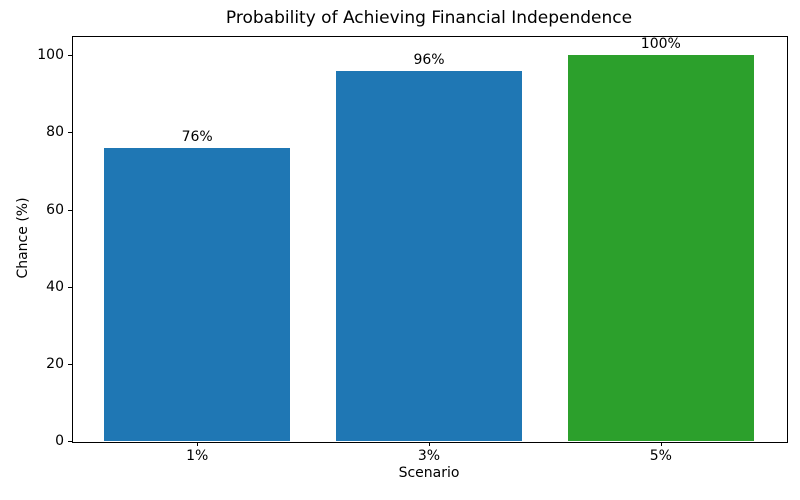 The image size is (800, 500). What do you see at coordinates (429, 59) in the screenshot?
I see `bar-value-label: 96%` at bounding box center [429, 59].